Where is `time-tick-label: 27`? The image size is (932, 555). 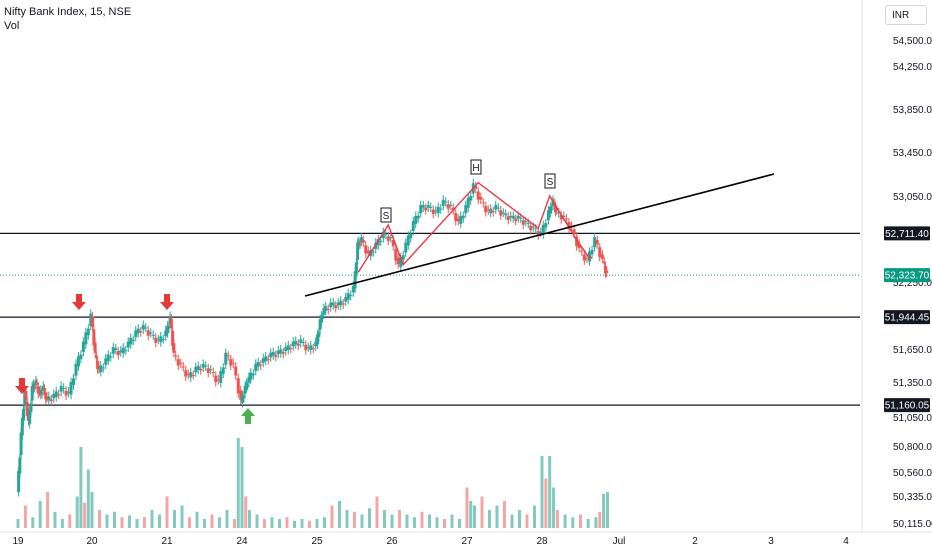 time-tick-label: 27 is located at coordinates (467, 541).